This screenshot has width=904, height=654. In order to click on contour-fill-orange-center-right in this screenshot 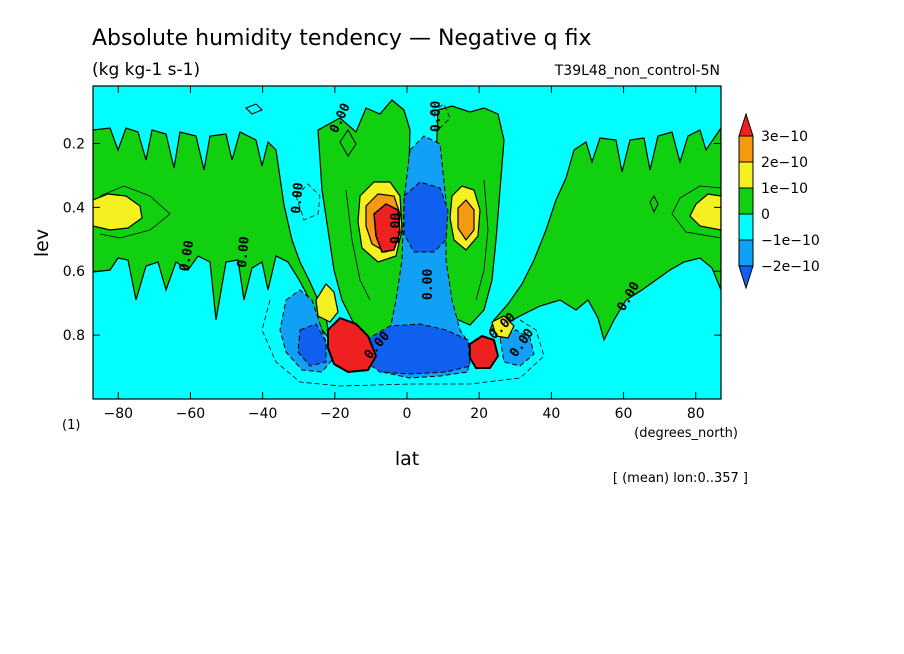, I will do `click(466, 220)`.